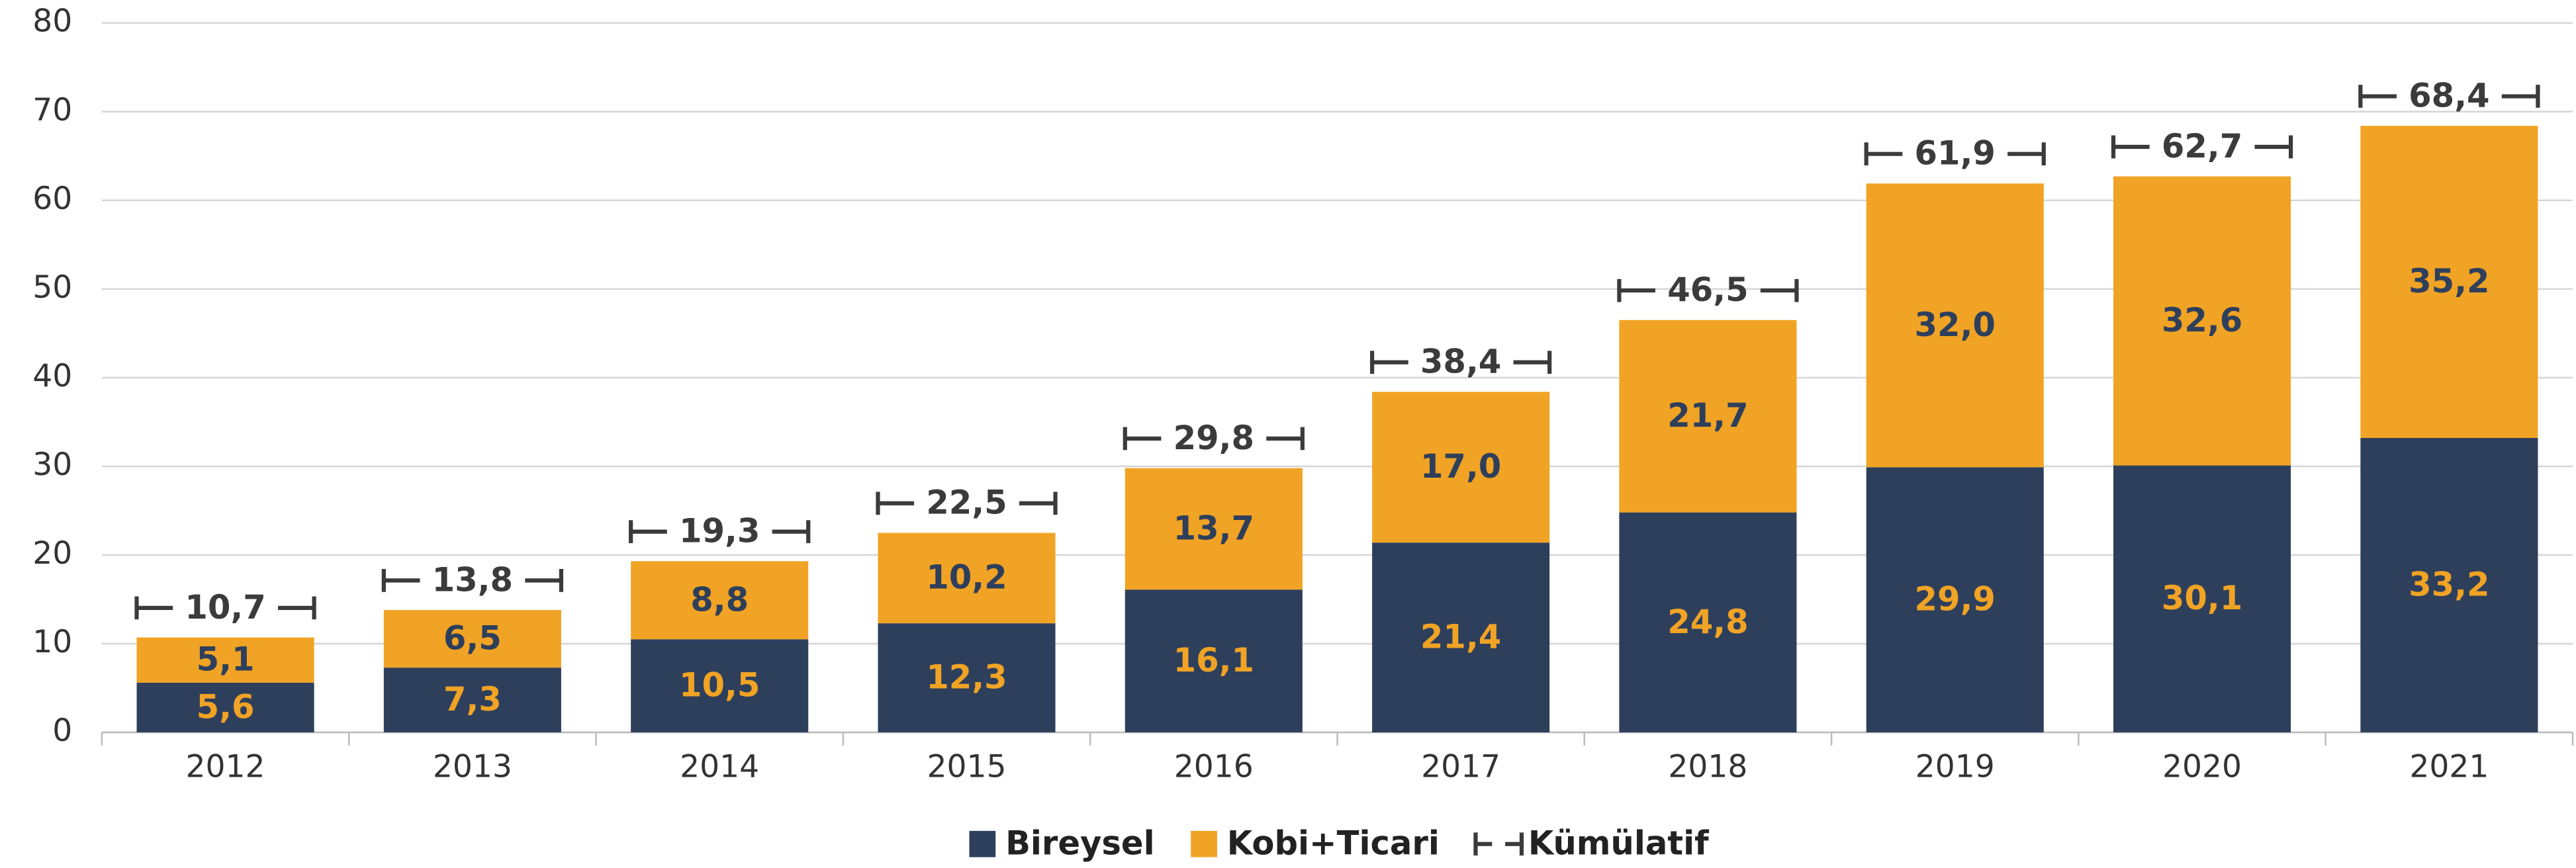  I want to click on value-label: 7,3, so click(472, 699).